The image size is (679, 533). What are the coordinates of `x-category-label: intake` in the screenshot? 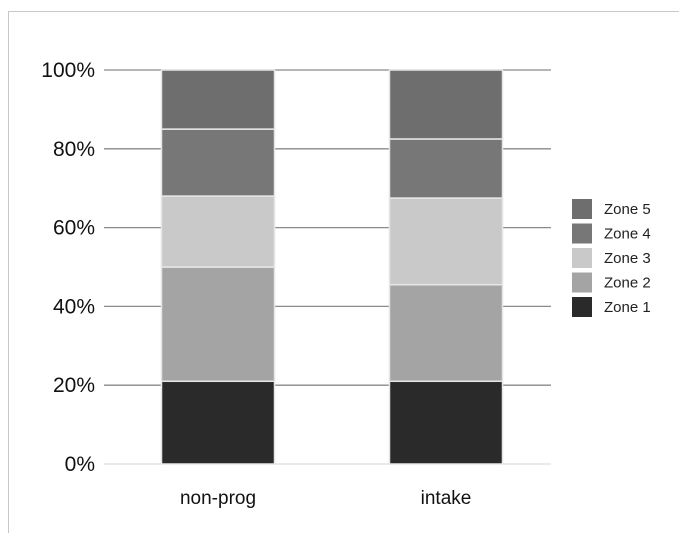 It's located at (446, 498).